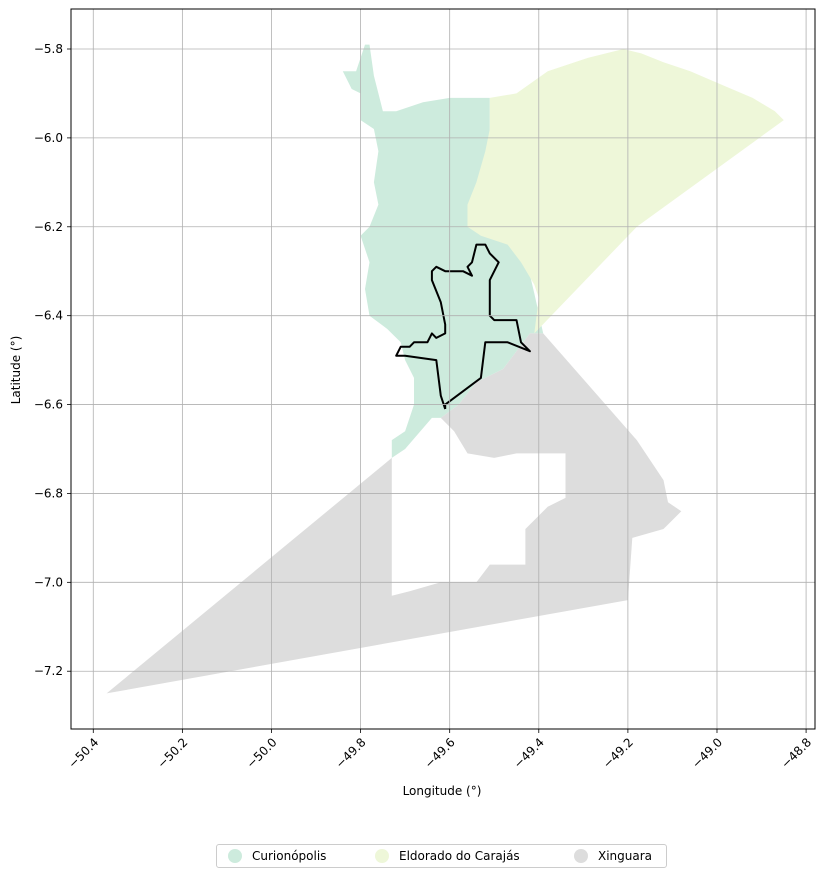 This screenshot has height=879, width=833. I want to click on y-tick-label: −6.2, so click(48, 227).